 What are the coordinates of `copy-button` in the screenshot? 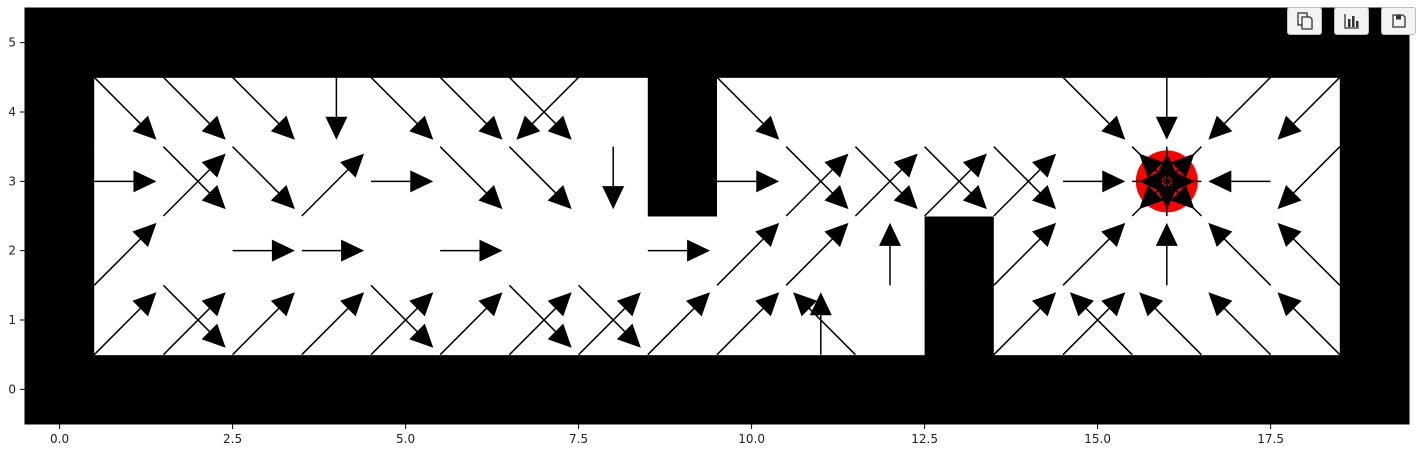 It's located at (1304, 21).